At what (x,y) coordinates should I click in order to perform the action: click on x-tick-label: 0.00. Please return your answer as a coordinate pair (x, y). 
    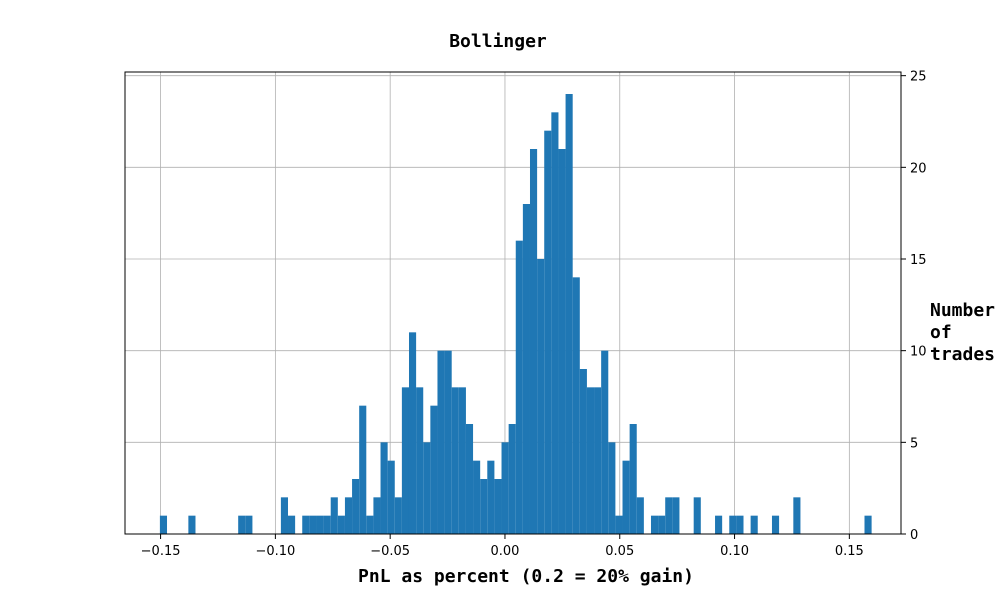
    Looking at the image, I should click on (504, 551).